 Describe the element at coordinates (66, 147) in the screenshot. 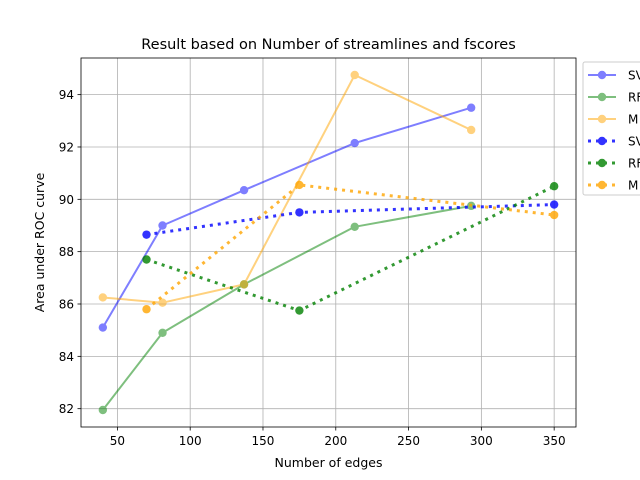

I see `y-tick-label: 92` at that location.